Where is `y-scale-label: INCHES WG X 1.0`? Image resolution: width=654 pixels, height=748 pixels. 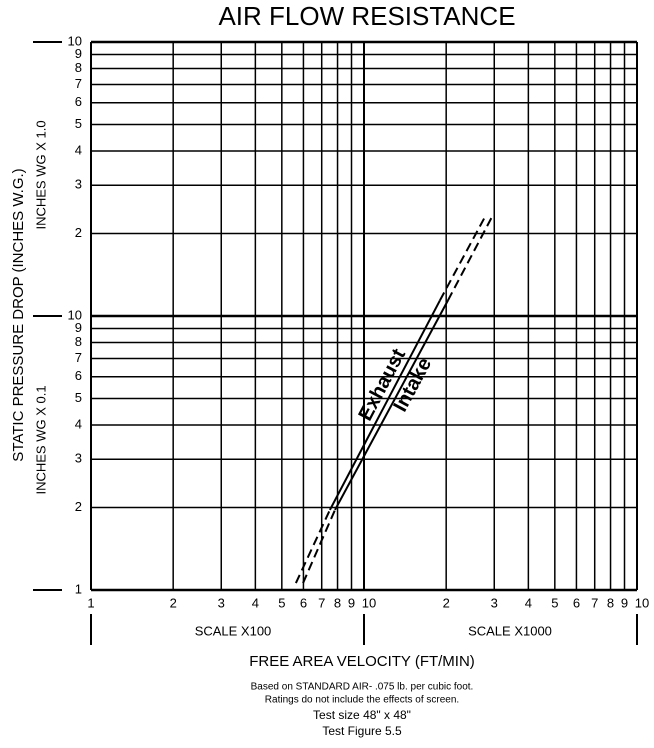 y-scale-label: INCHES WG X 1.0 is located at coordinates (40, 174).